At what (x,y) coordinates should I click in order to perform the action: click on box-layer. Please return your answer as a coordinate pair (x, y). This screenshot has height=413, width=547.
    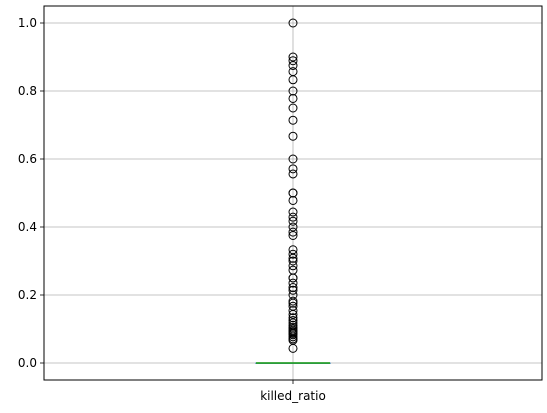
    Looking at the image, I should click on (293, 363).